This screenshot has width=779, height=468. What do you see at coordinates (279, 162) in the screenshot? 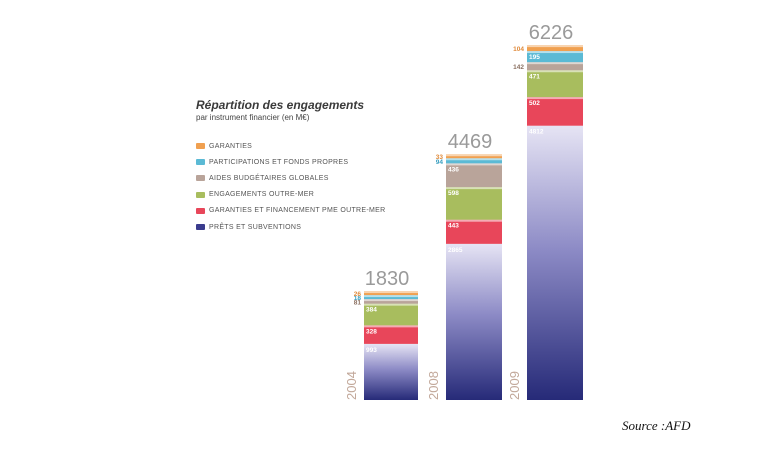
I see `legend-label: PARTICIPATIONS ET FONDS PROPRES` at bounding box center [279, 162].